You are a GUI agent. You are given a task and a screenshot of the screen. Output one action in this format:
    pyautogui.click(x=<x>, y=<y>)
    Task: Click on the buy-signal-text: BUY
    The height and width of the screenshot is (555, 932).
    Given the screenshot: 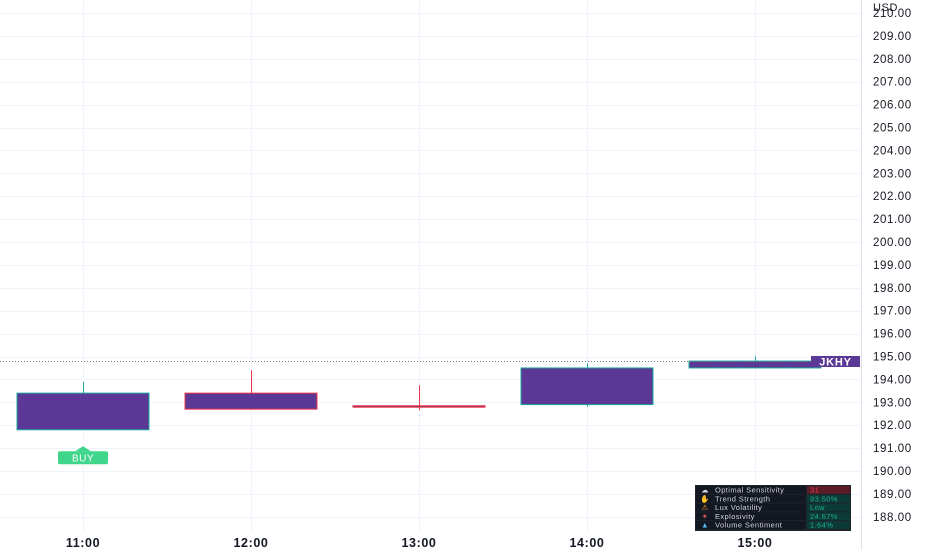 What is the action you would take?
    pyautogui.click(x=83, y=458)
    